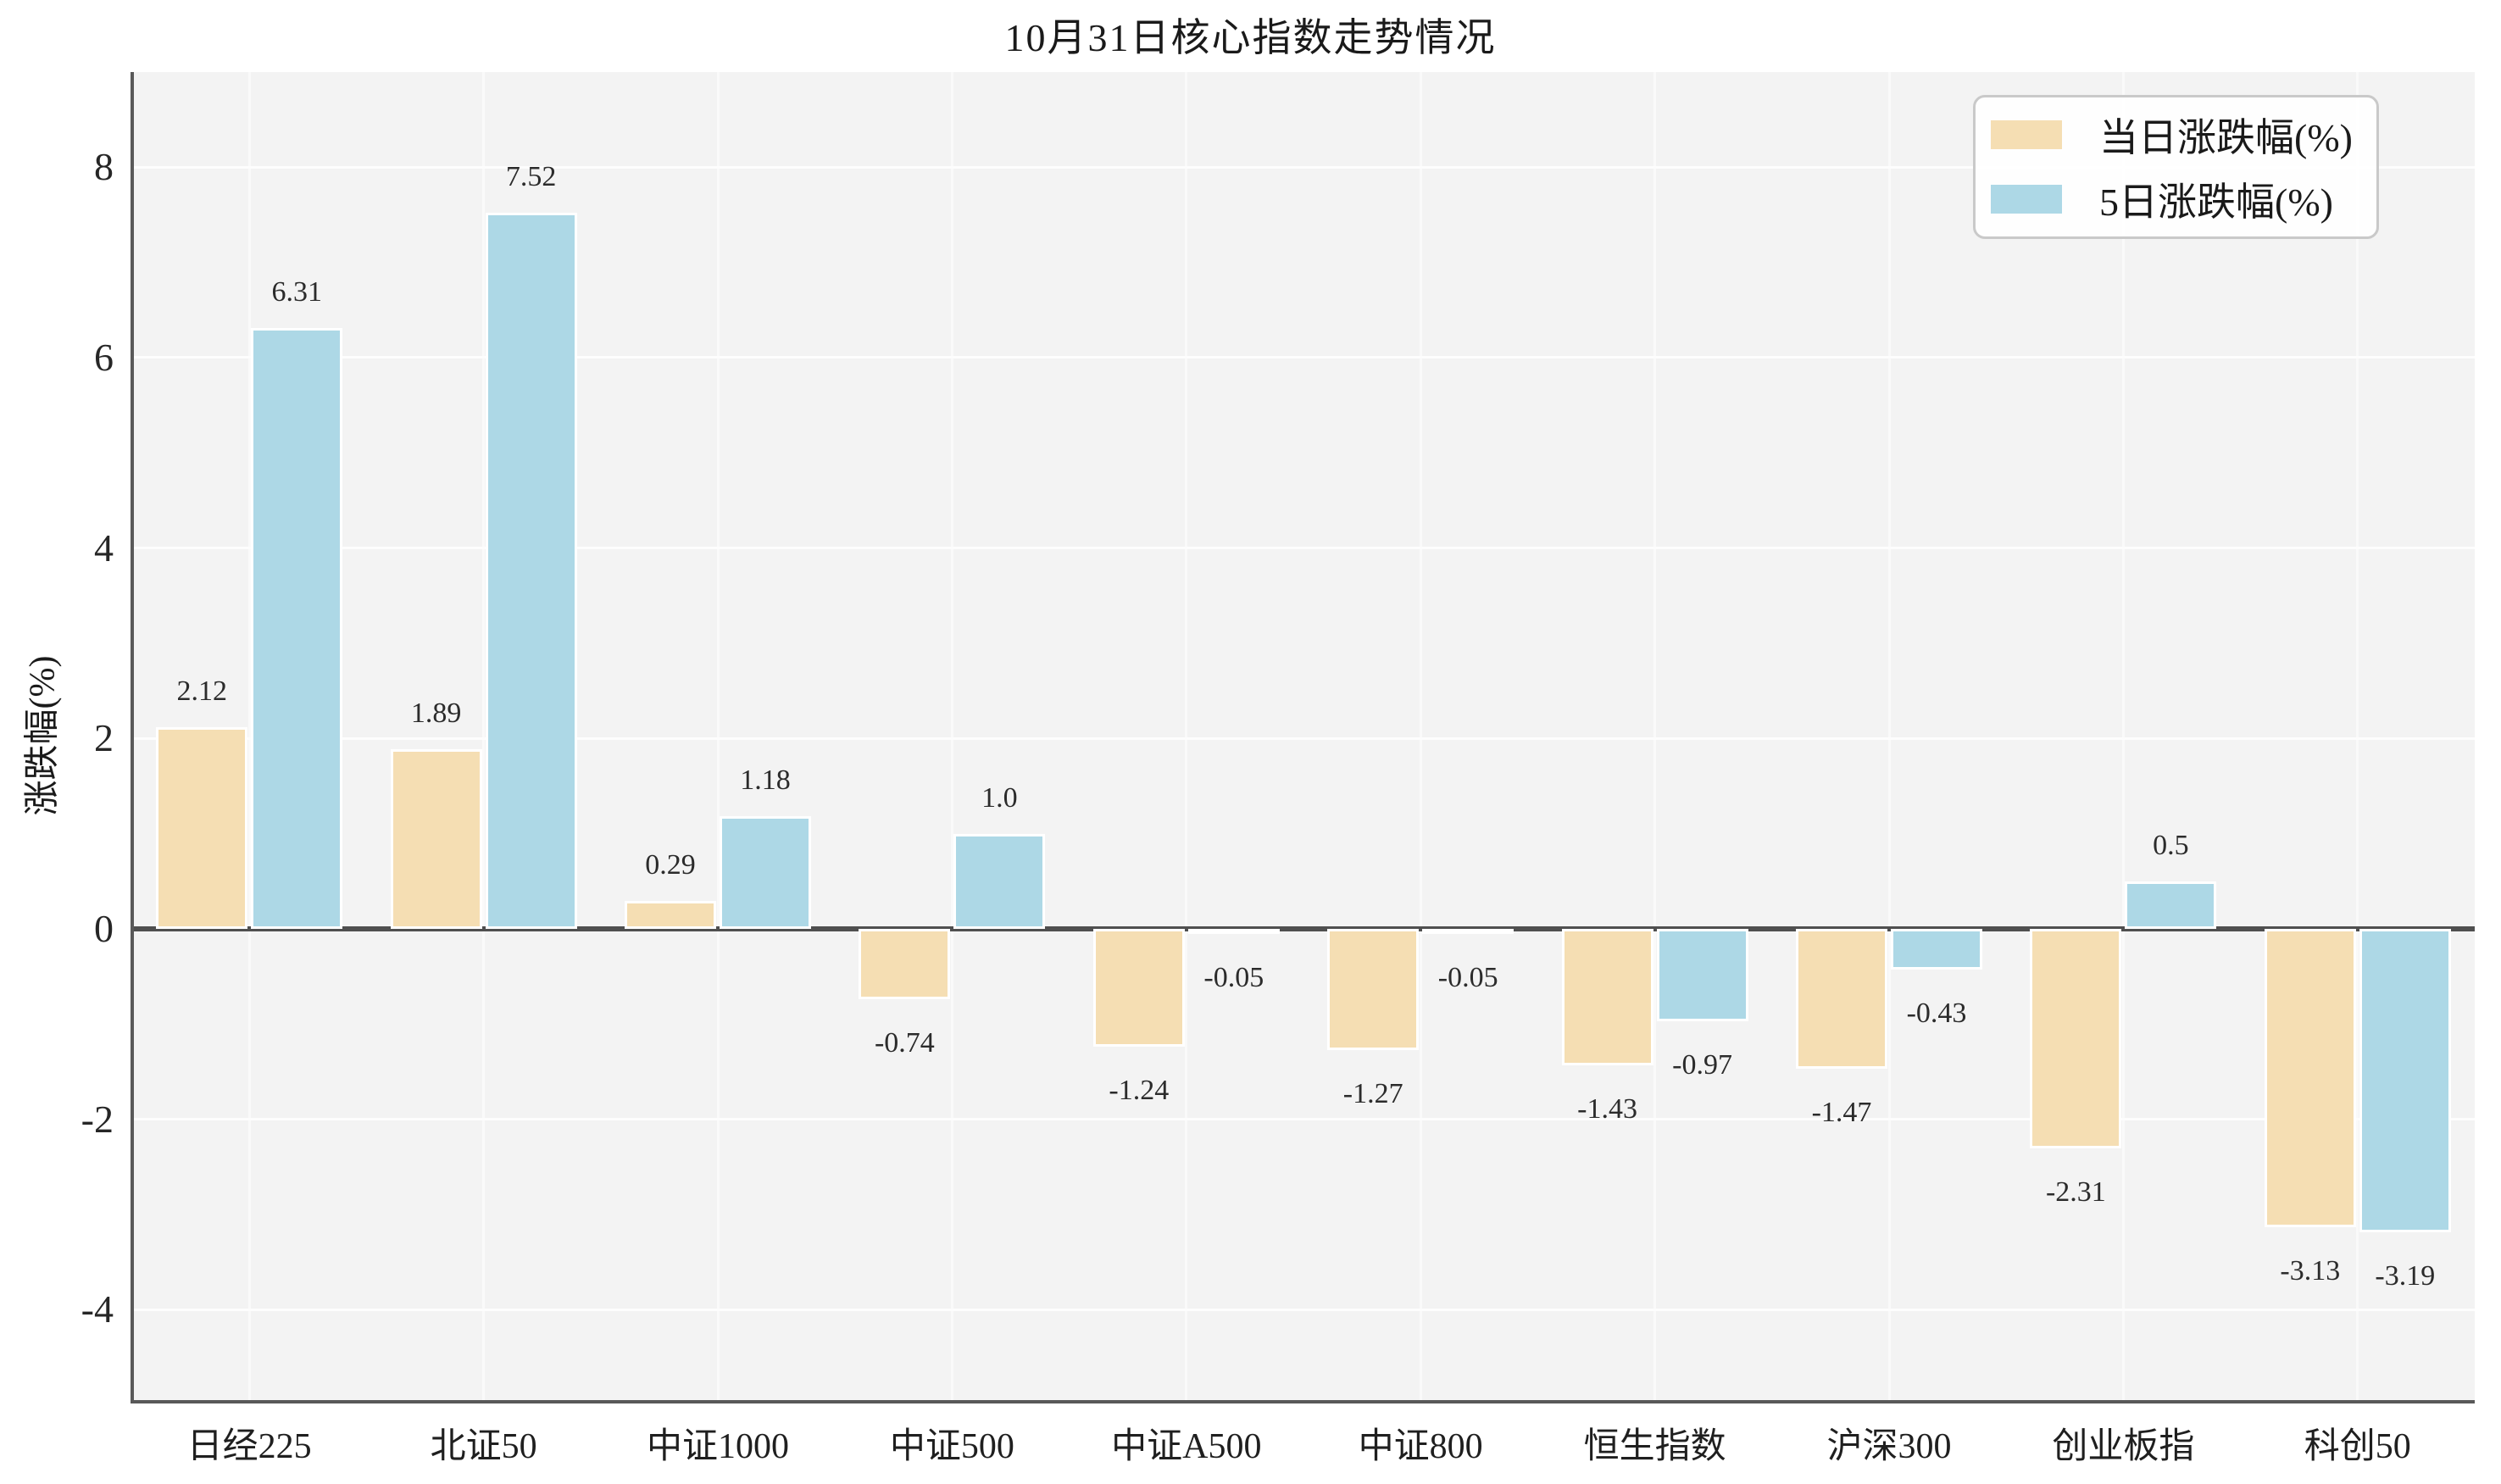  I want to click on bar-value-label: 1.89, so click(436, 713).